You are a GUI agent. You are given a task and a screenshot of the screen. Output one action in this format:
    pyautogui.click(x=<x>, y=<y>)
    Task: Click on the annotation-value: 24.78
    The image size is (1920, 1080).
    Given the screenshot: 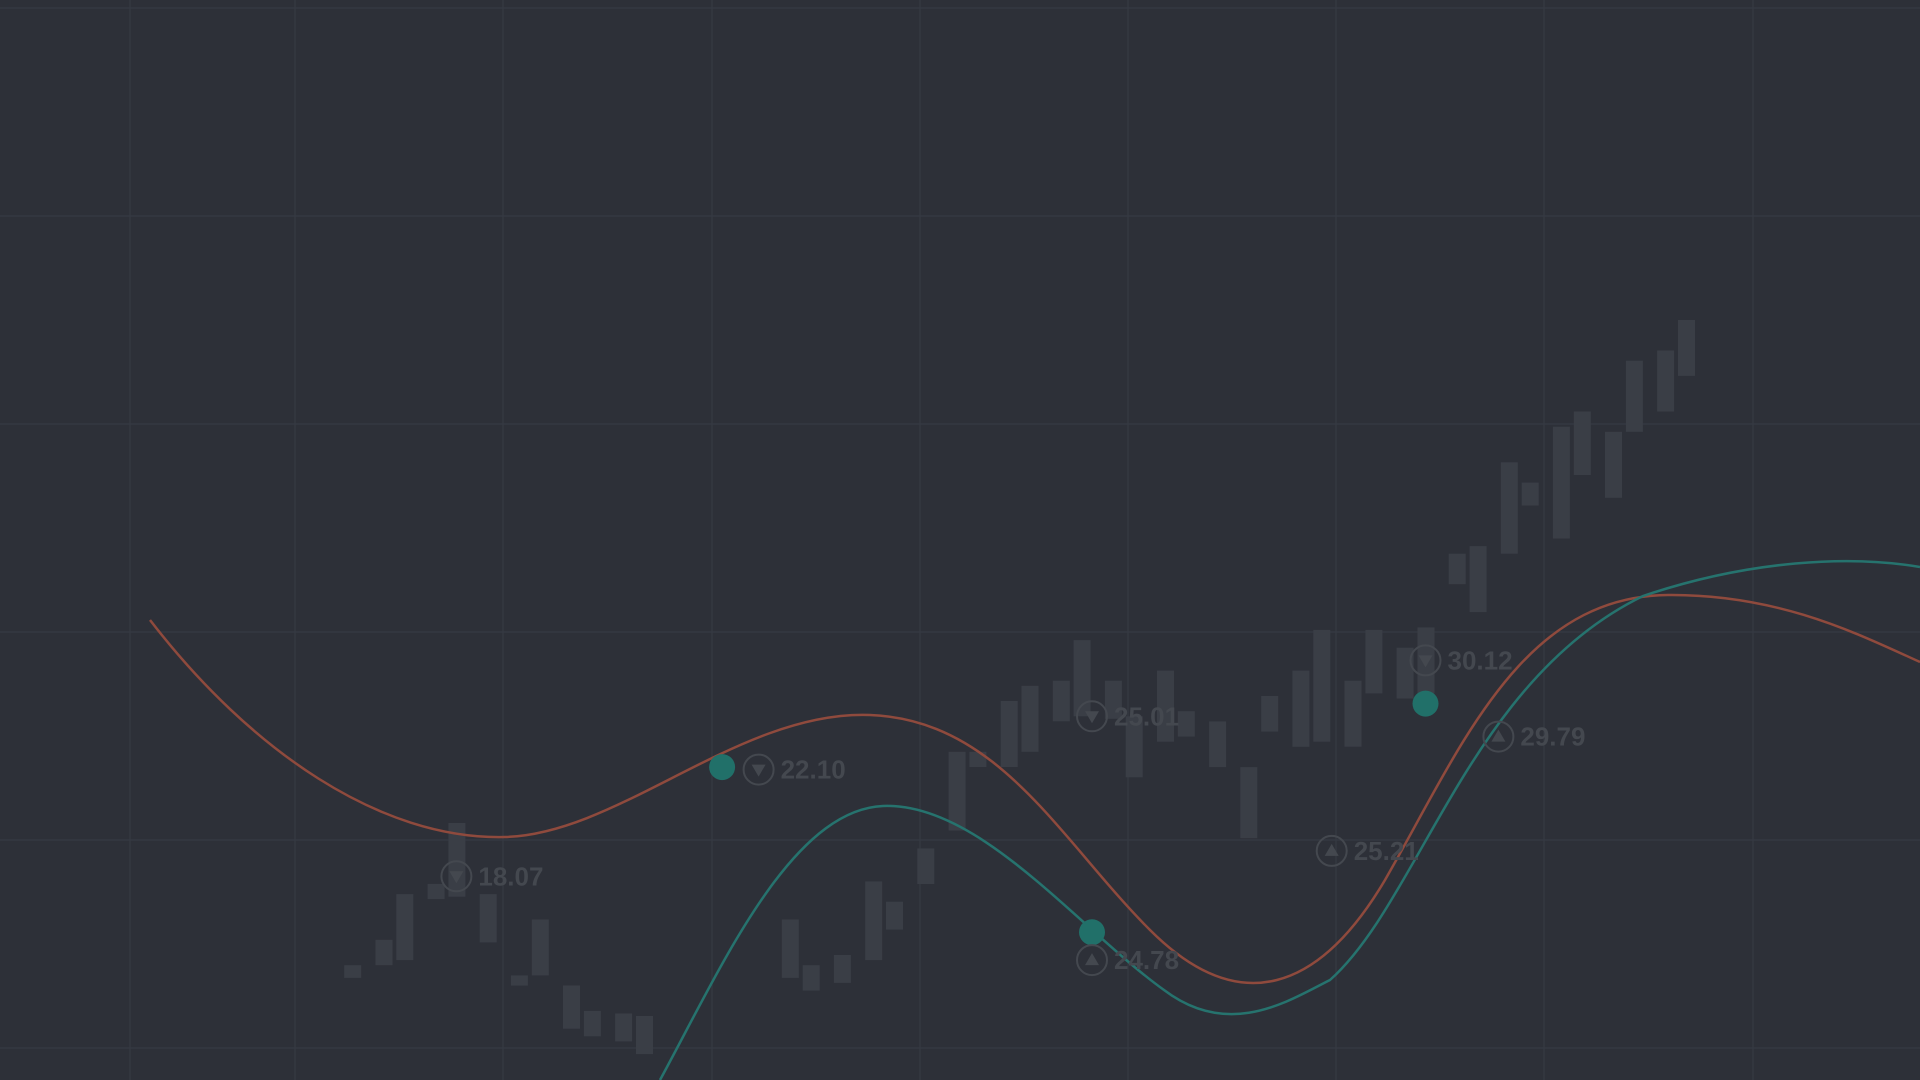 What is the action you would take?
    pyautogui.click(x=1146, y=960)
    